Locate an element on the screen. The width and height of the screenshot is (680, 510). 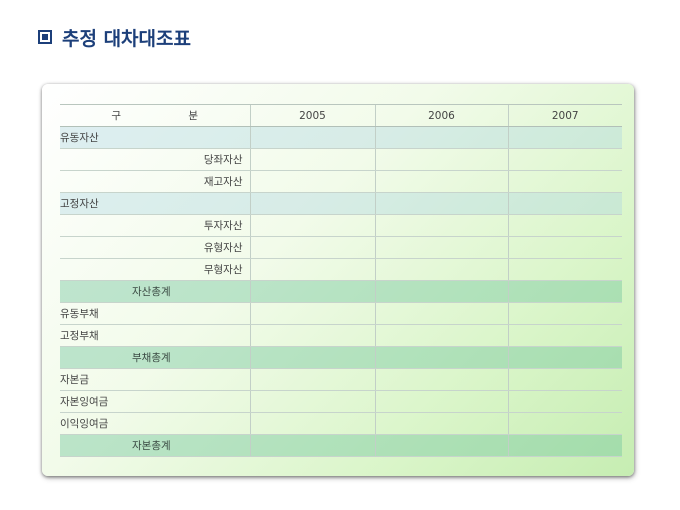
table-row: 고정자산 is located at coordinates (341, 203).